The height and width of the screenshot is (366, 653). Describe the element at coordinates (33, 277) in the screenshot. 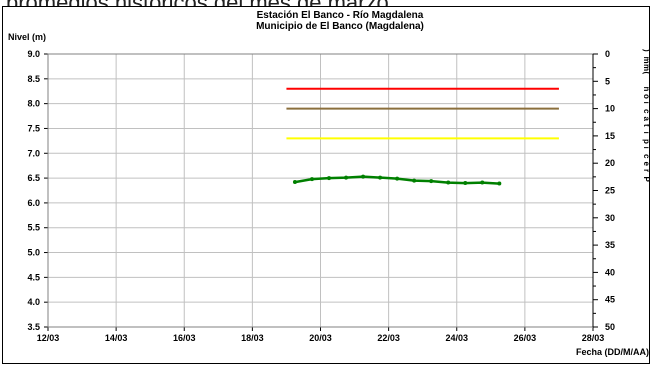

I see `y-tick-label: 4.5` at that location.